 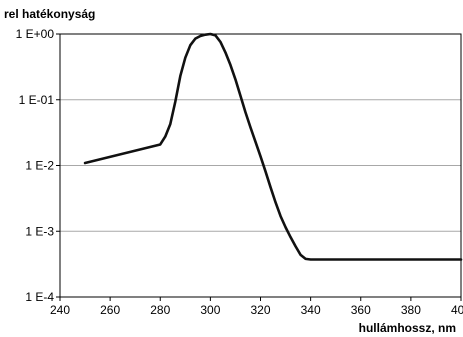 What do you see at coordinates (160, 310) in the screenshot?
I see `x-tick-label: 280` at bounding box center [160, 310].